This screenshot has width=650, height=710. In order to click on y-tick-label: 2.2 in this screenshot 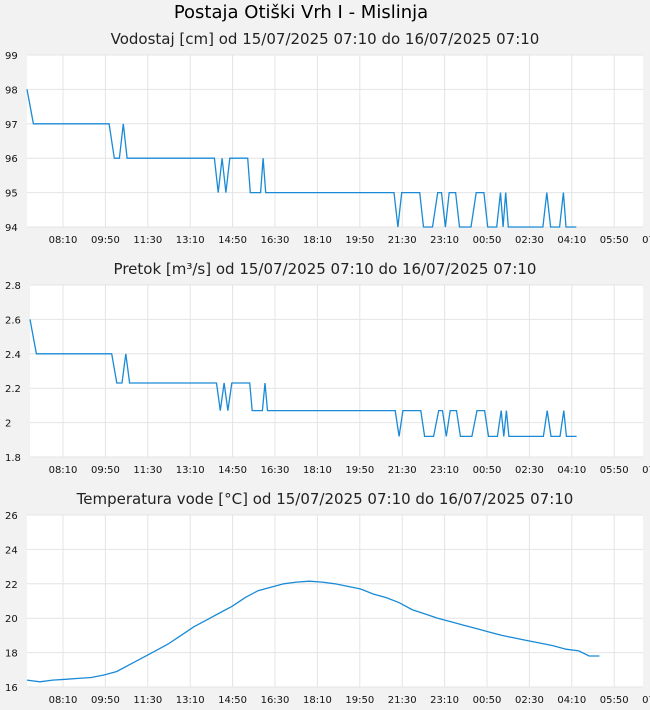, I will do `click(13, 389)`.